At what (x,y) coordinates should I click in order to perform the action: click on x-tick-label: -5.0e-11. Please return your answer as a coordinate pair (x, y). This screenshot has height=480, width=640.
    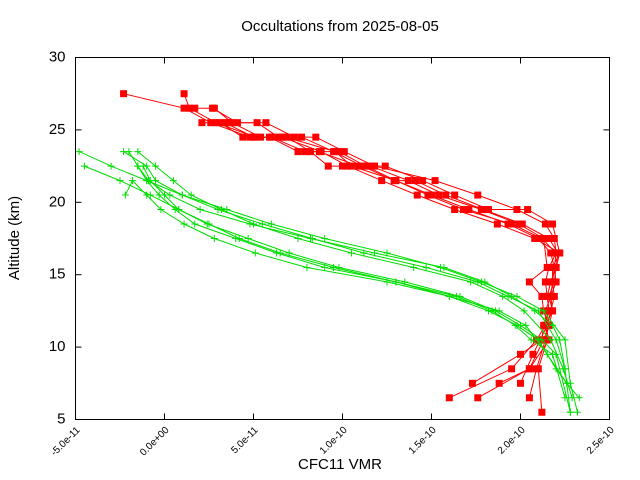
    Looking at the image, I should click on (66, 442).